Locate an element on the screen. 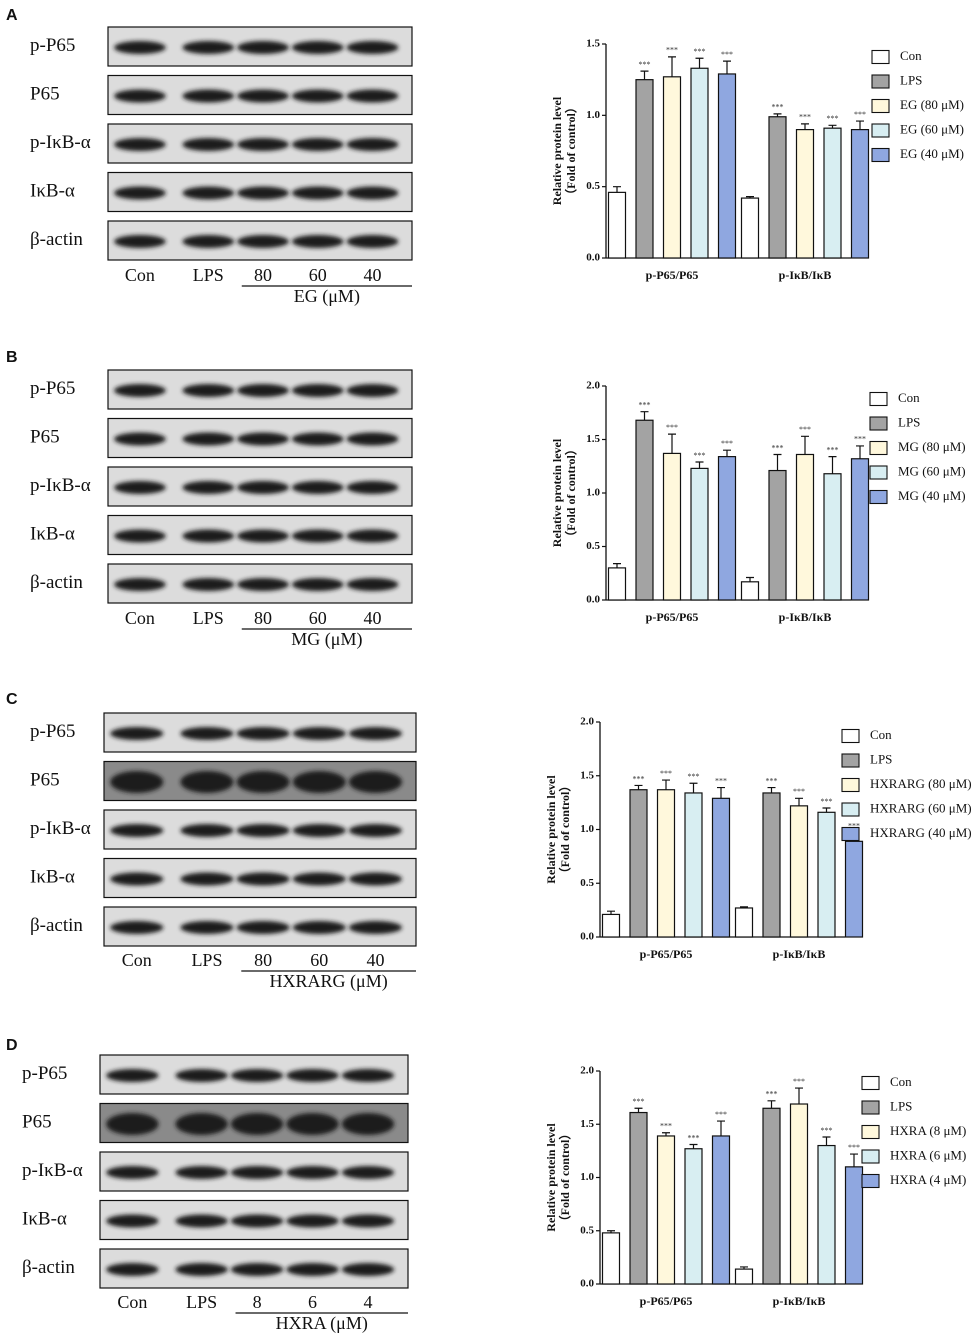 The image size is (976, 1339). legend-label: EG (80 μM) is located at coordinates (932, 104).